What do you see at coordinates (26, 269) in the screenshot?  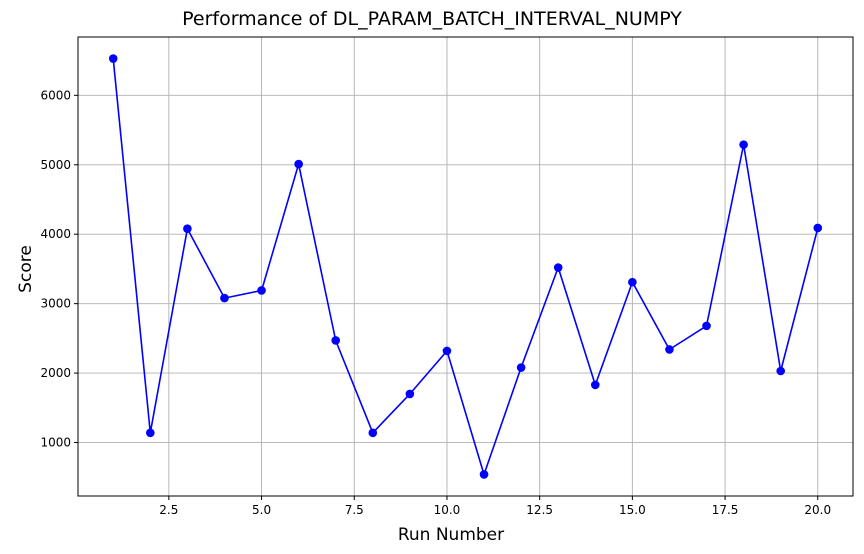 I see `y-axis-label: Score` at bounding box center [26, 269].